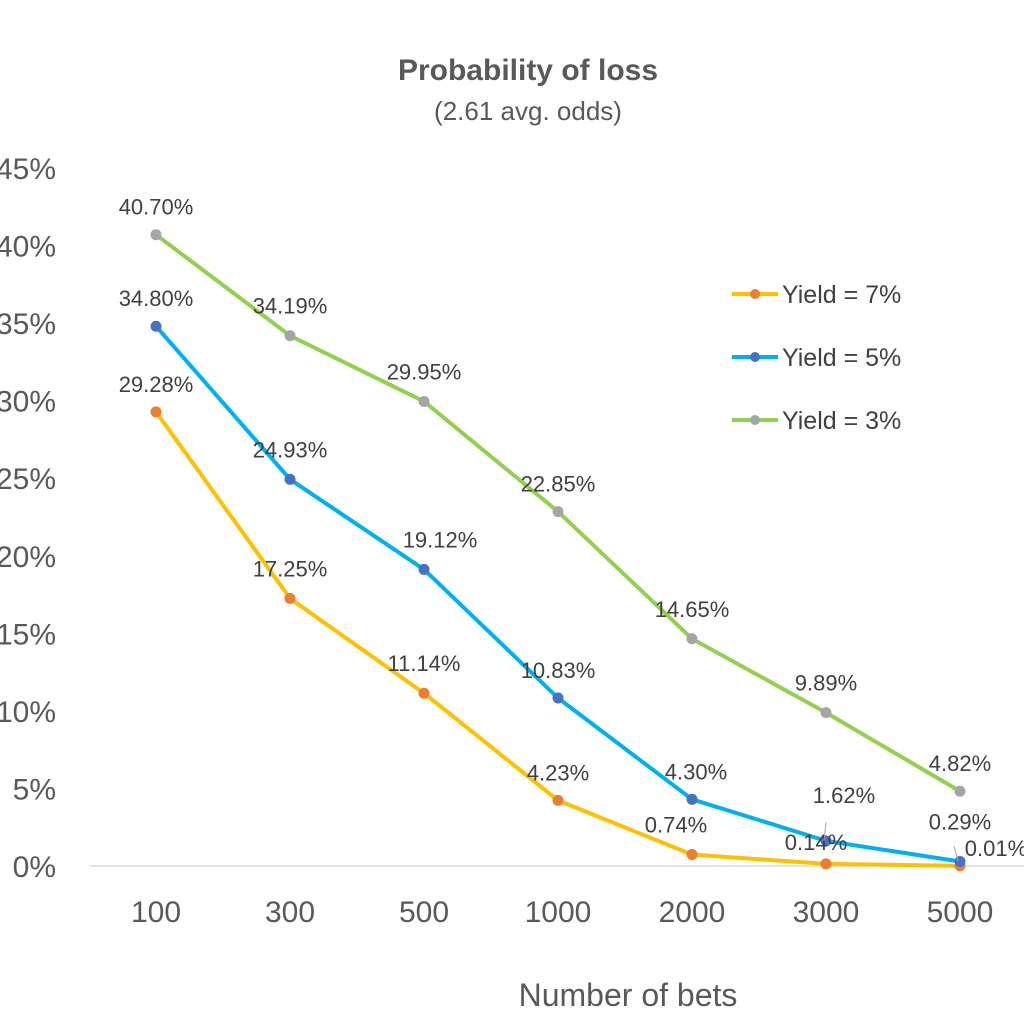 This screenshot has width=1024, height=1024. Describe the element at coordinates (424, 912) in the screenshot. I see `x-tick-label: 500` at that location.